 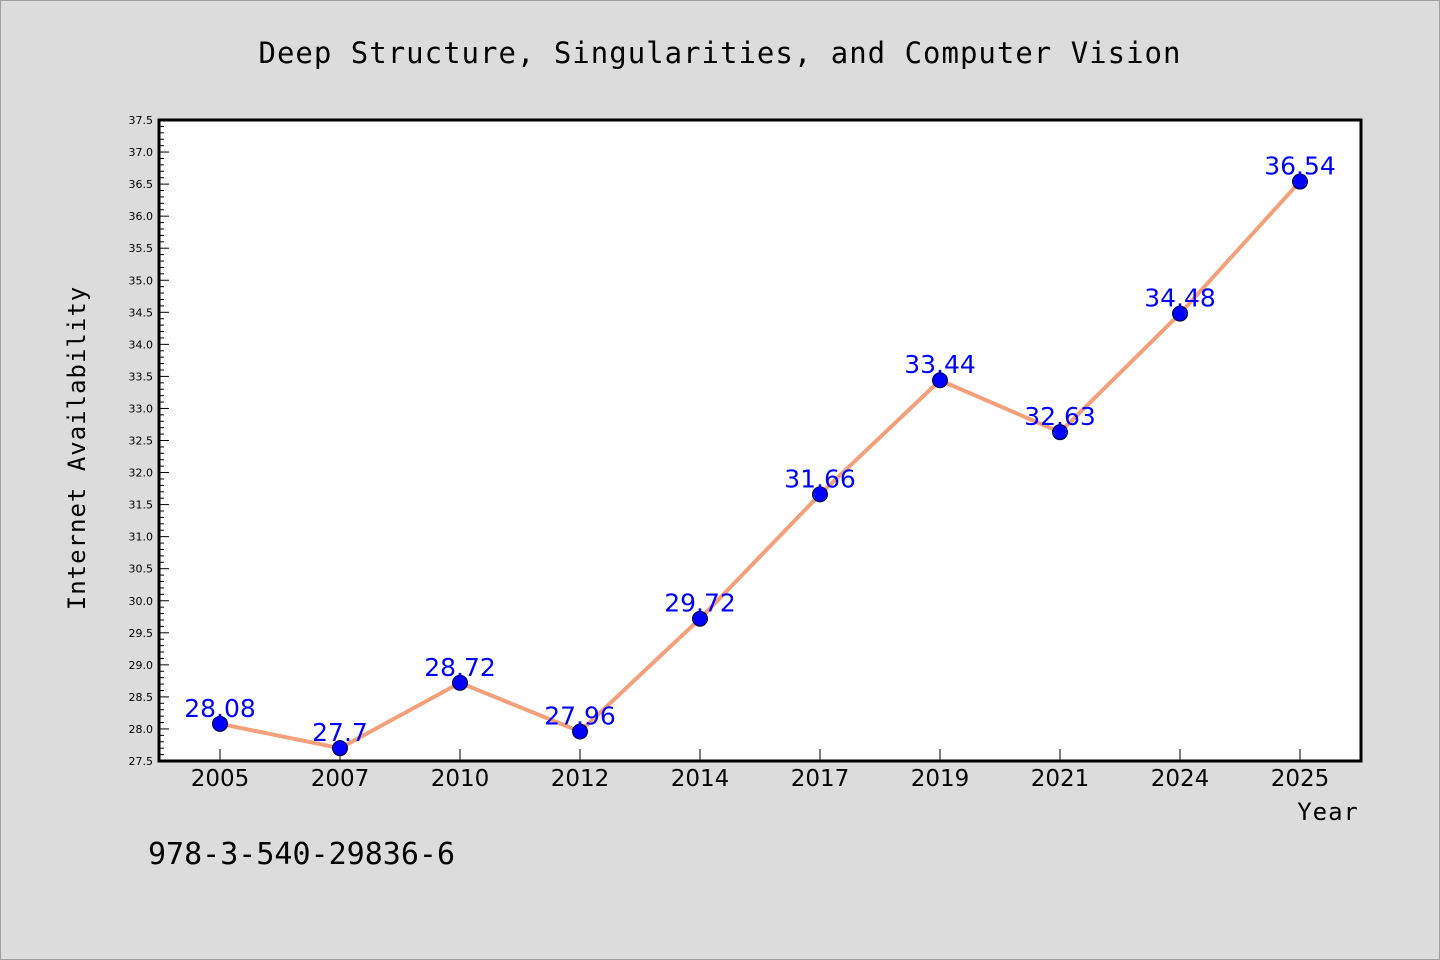 I want to click on data-label: 28.72, so click(x=460, y=667).